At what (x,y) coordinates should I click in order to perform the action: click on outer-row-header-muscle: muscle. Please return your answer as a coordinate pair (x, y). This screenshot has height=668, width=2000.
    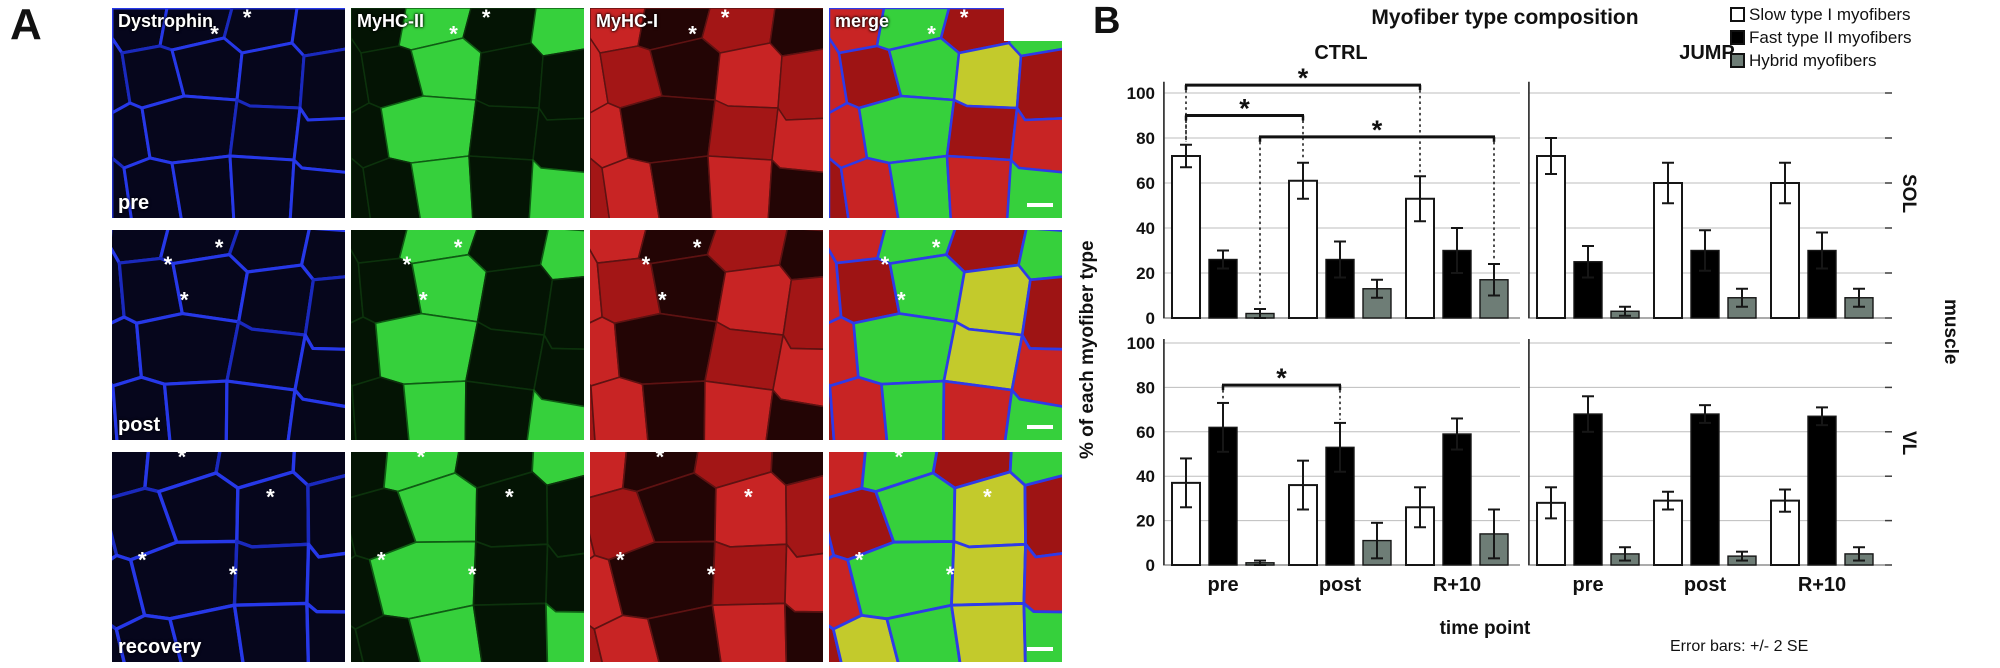
    Looking at the image, I should click on (1950, 332).